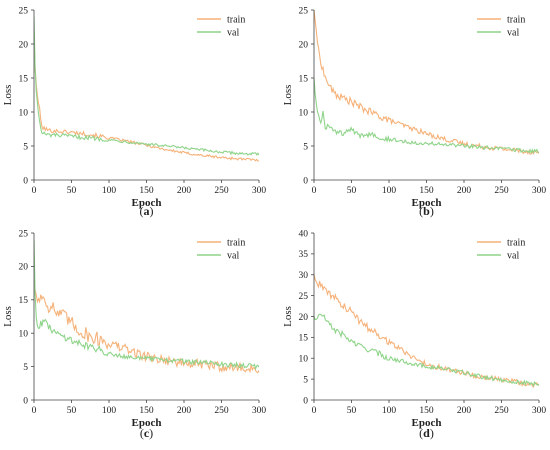 The image size is (550, 450). I want to click on caption-letter: b, so click(426, 211).